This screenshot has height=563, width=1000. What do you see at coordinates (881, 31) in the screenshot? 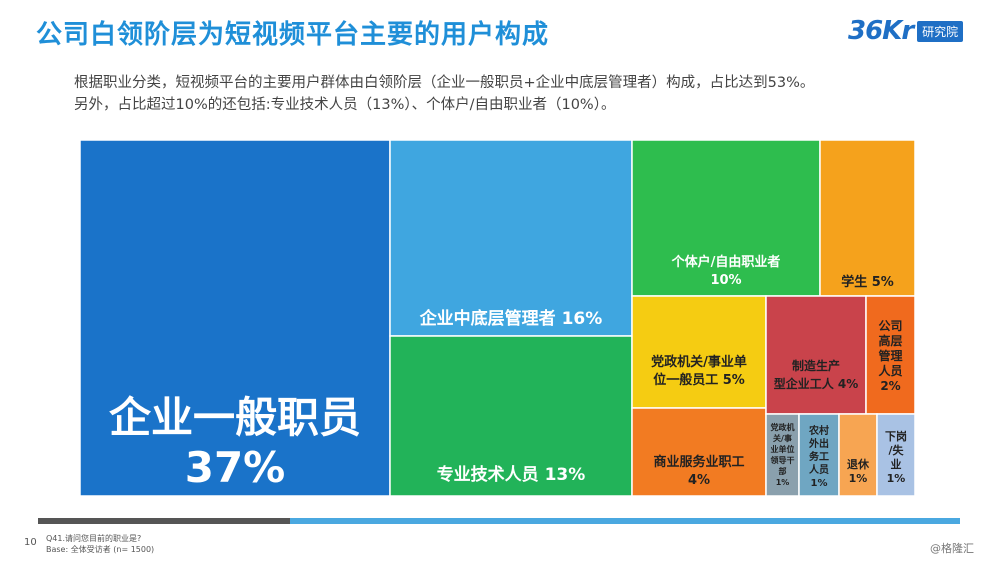
I see `logo-mark: 36Kr` at bounding box center [881, 31].